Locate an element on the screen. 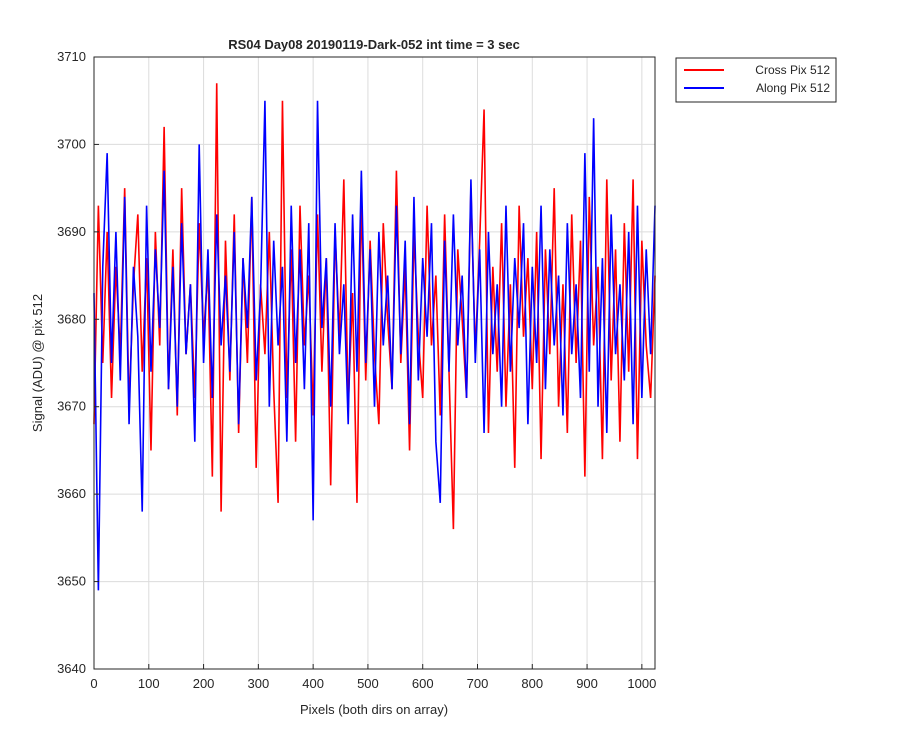 This screenshot has height=750, width=900. x-axis-label: Pixels (both dirs on array) is located at coordinates (374, 709).